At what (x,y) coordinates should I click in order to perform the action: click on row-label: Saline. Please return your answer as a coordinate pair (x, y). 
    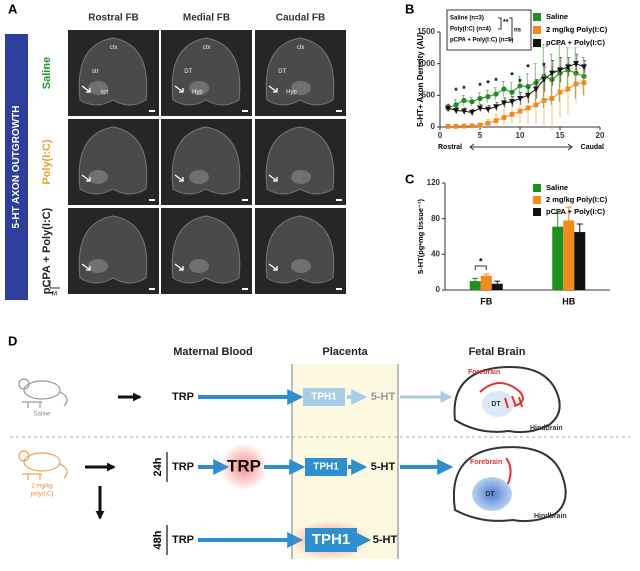
    Looking at the image, I should click on (47, 73).